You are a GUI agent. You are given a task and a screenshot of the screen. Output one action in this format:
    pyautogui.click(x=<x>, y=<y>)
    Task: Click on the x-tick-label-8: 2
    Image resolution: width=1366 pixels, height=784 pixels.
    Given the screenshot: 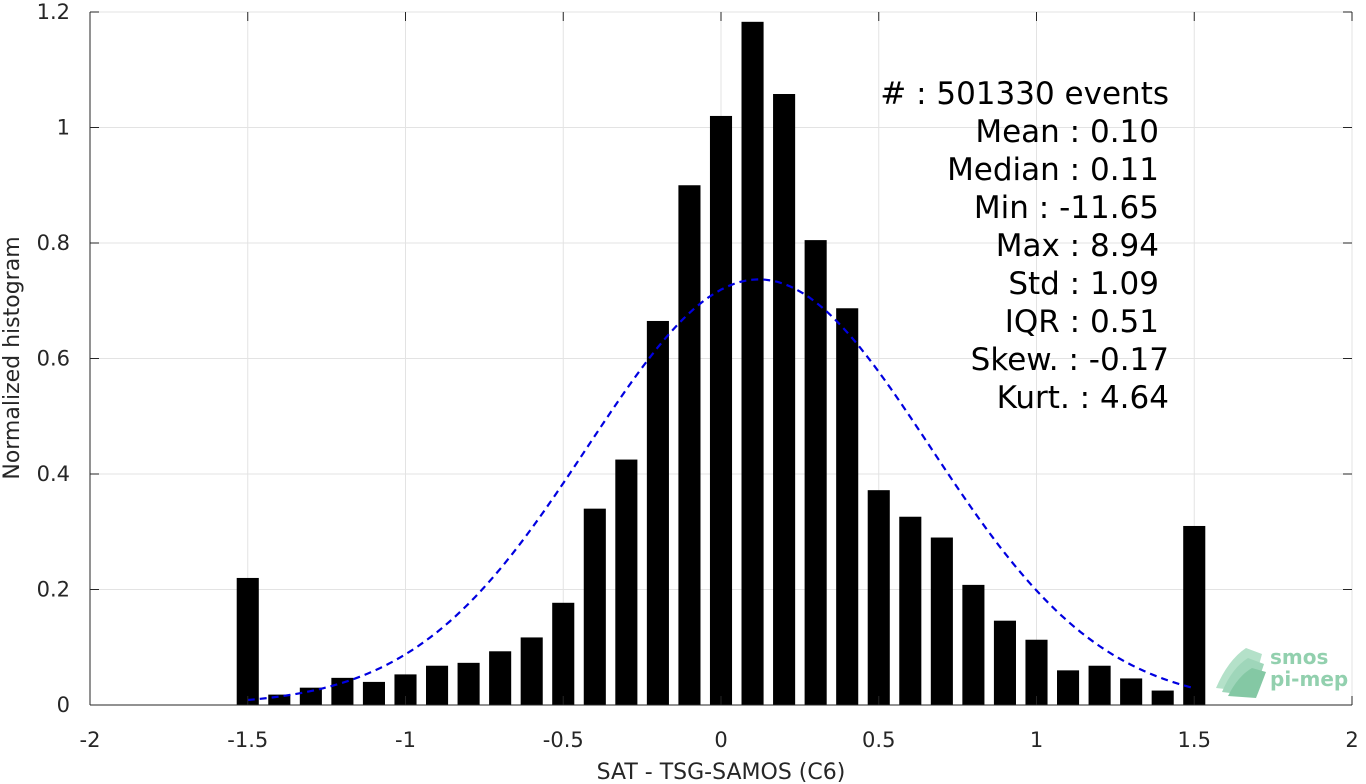 What is the action you would take?
    pyautogui.click(x=1351, y=740)
    